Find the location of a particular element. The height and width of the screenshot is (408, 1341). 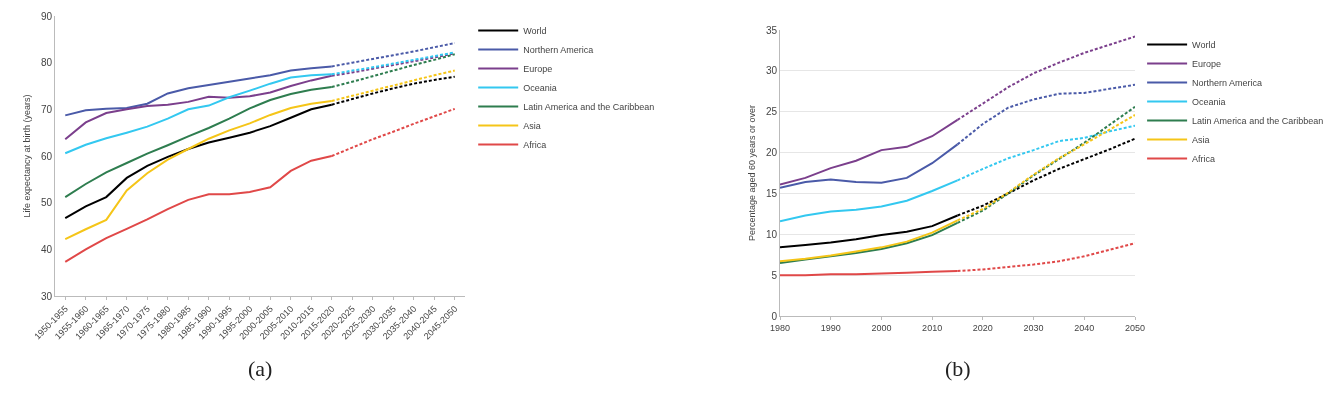

y-tick-label: 90 is located at coordinates (46, 16).